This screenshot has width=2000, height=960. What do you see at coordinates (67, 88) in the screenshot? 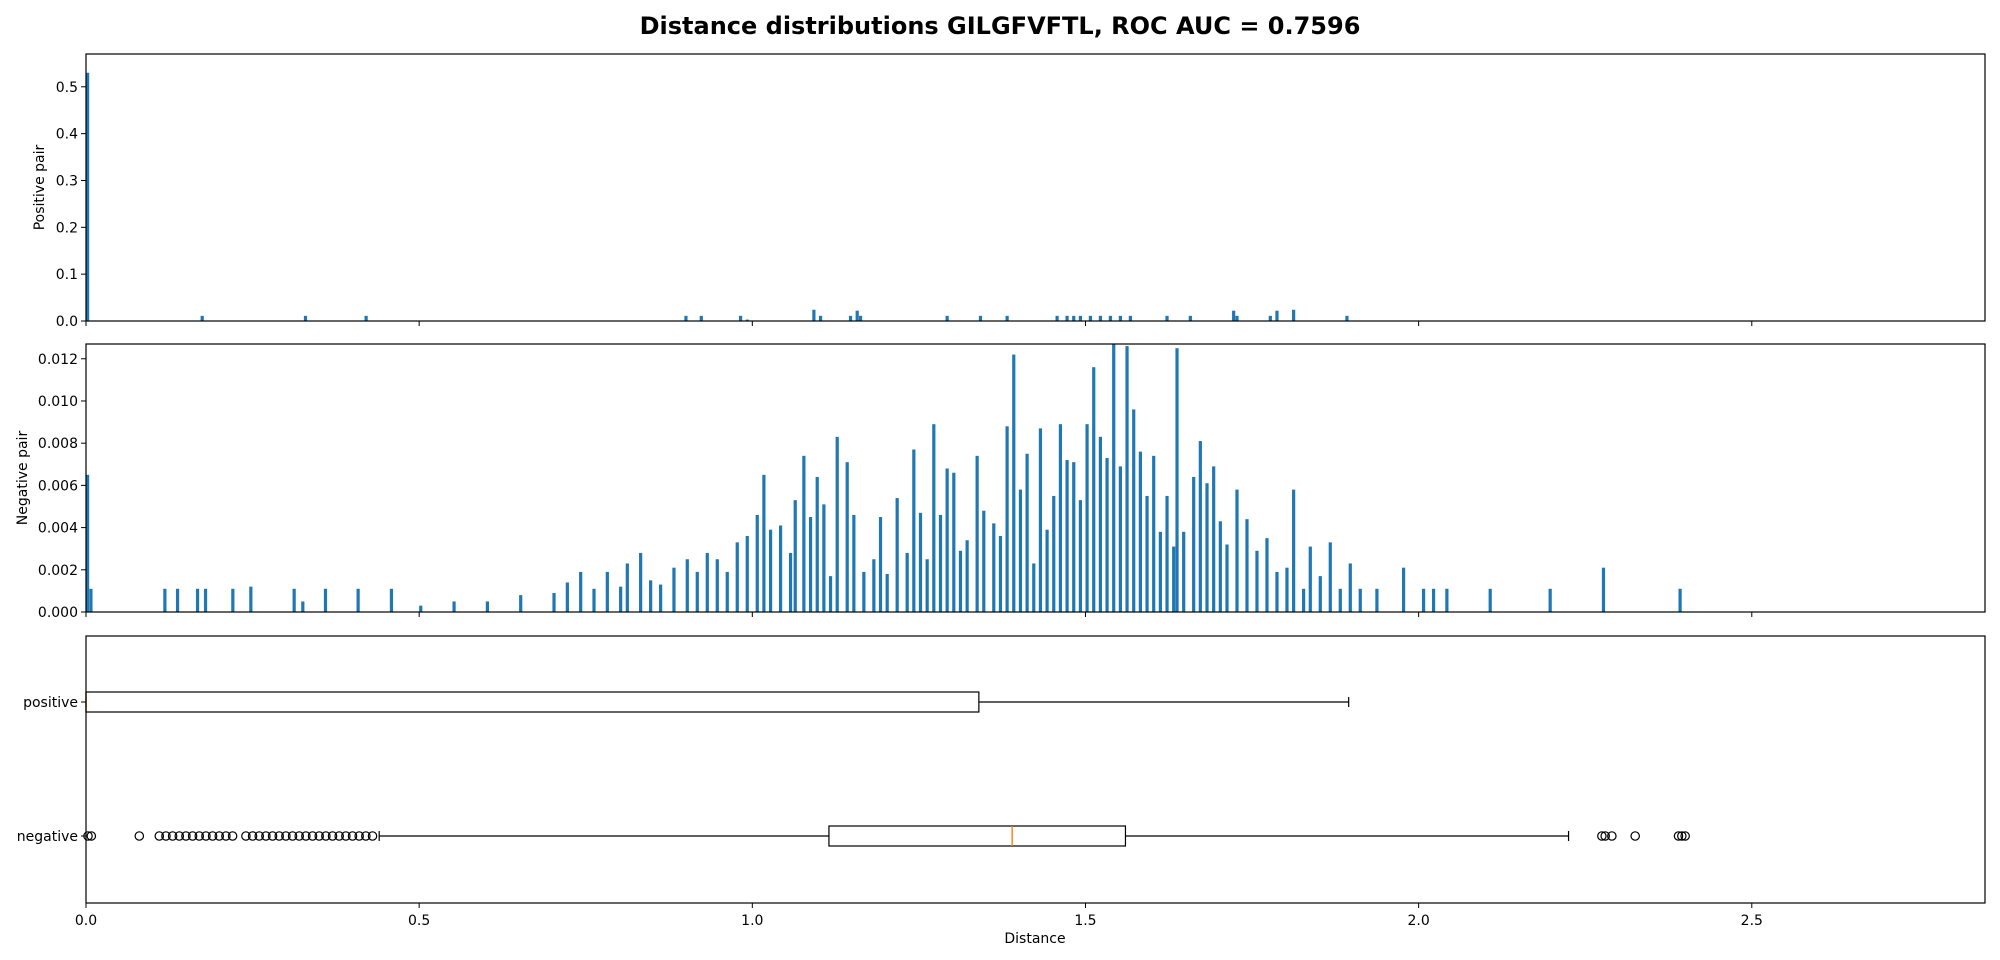
I see `y-tick-label: 0.5` at bounding box center [67, 88].